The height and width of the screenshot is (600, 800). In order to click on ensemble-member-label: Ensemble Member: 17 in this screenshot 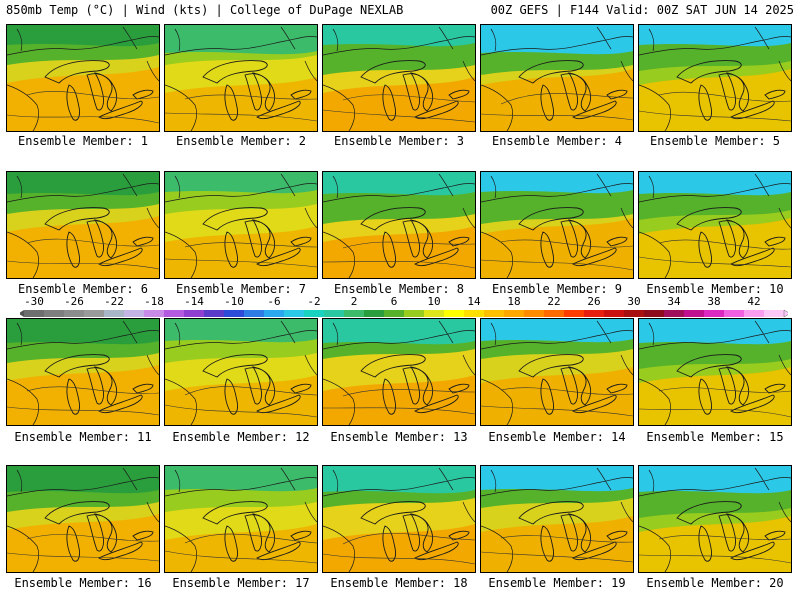, I will do `click(241, 583)`.